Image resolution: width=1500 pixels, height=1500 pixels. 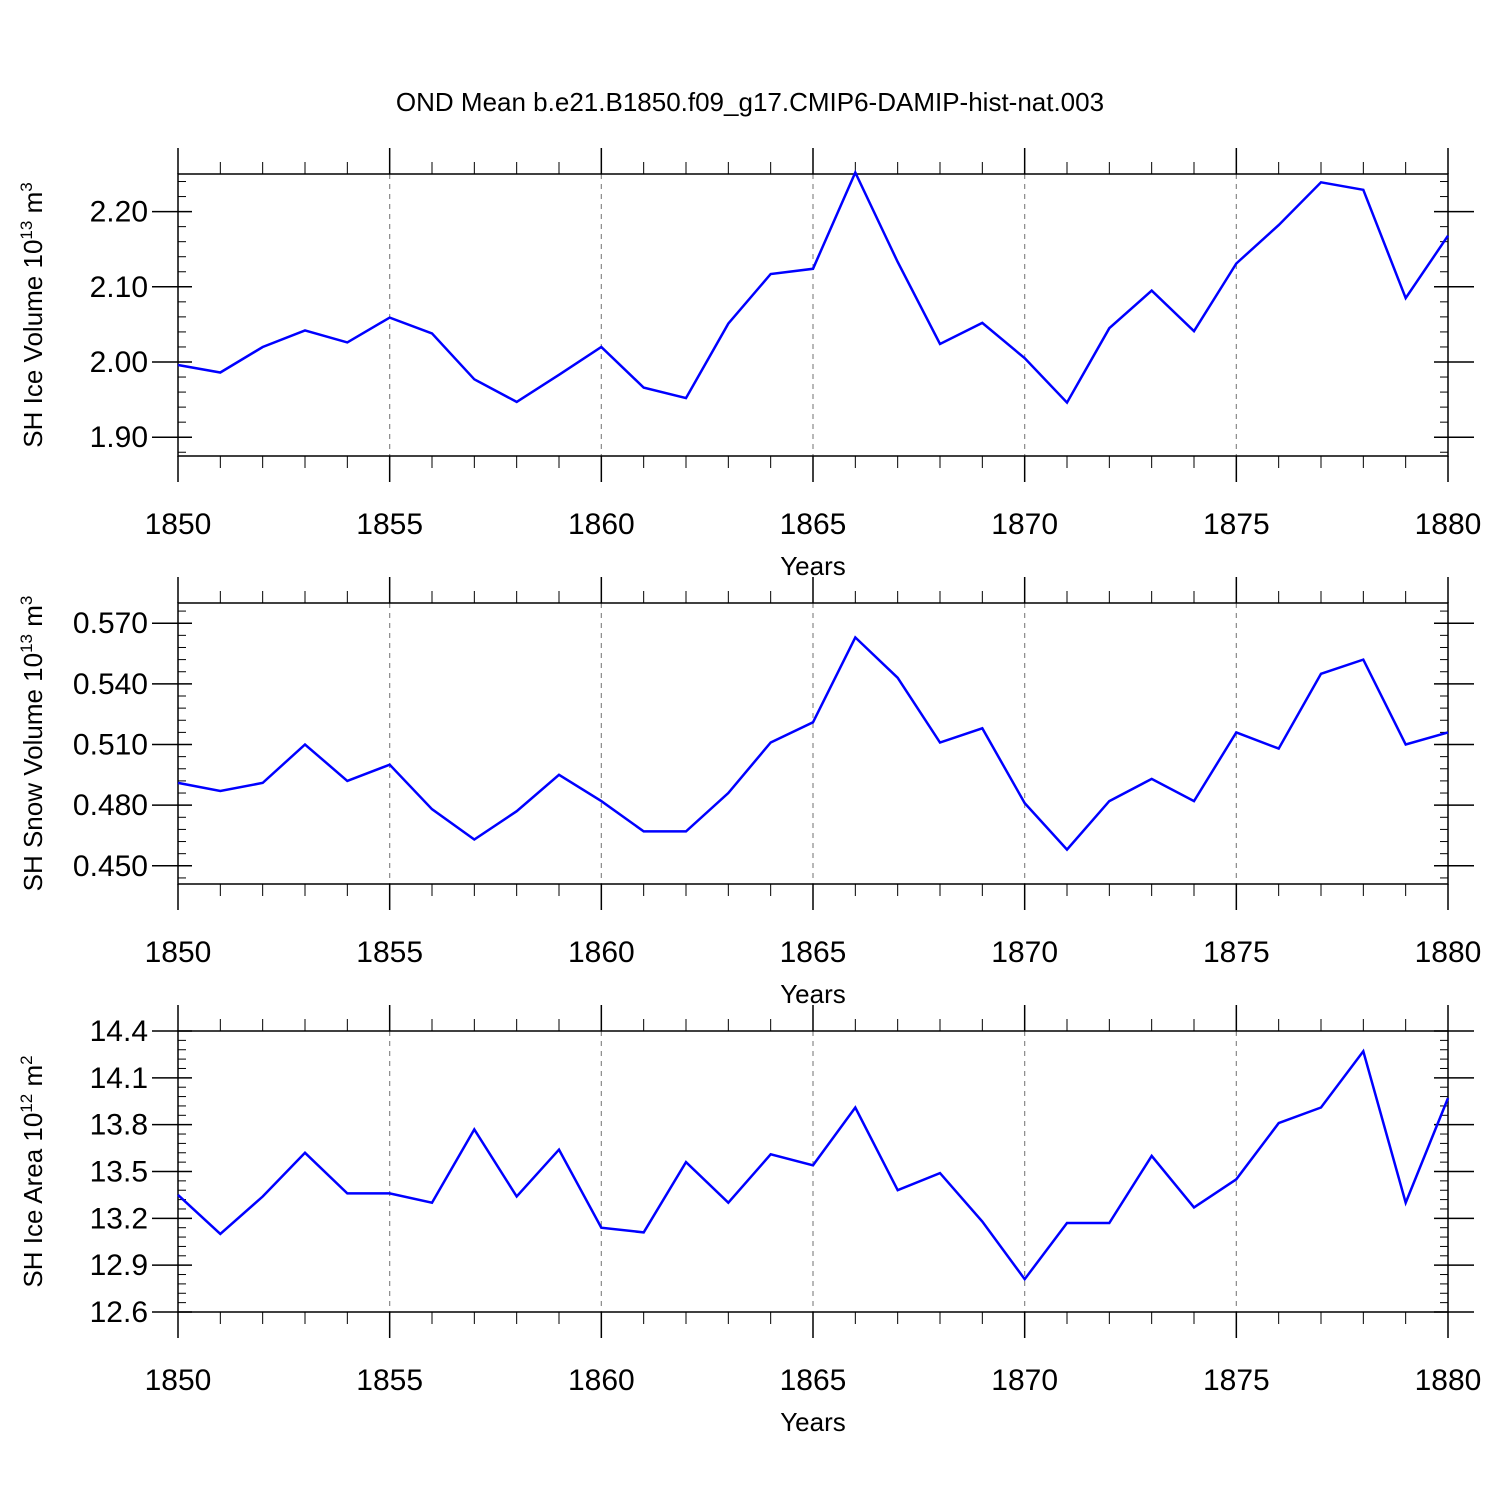 I want to click on y-tick-label: 12.9, so click(x=119, y=1265).